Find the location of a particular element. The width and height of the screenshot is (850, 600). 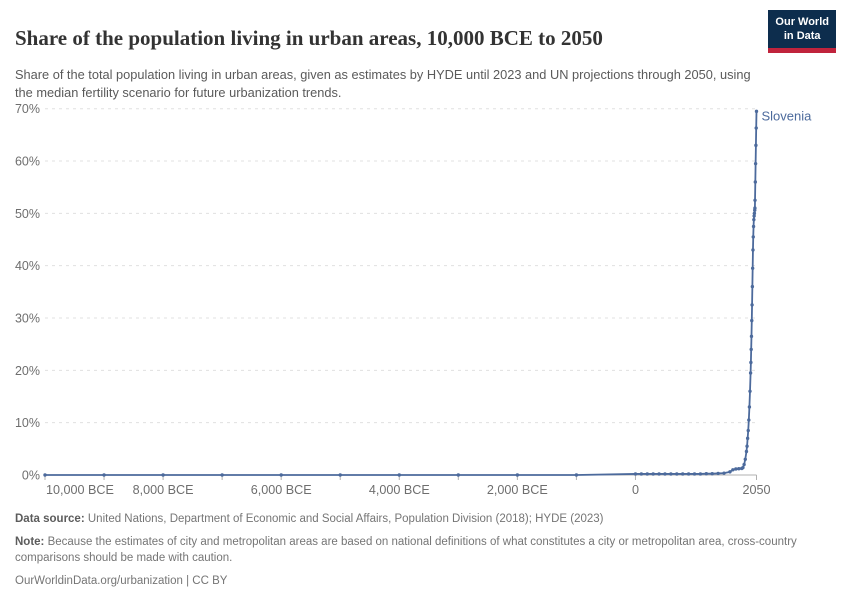

owid-logo-line2: in Data is located at coordinates (802, 35).